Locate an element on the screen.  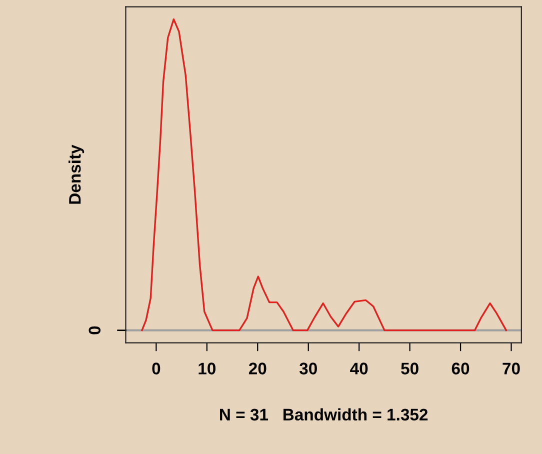
x-tick-label: 20 is located at coordinates (257, 368).